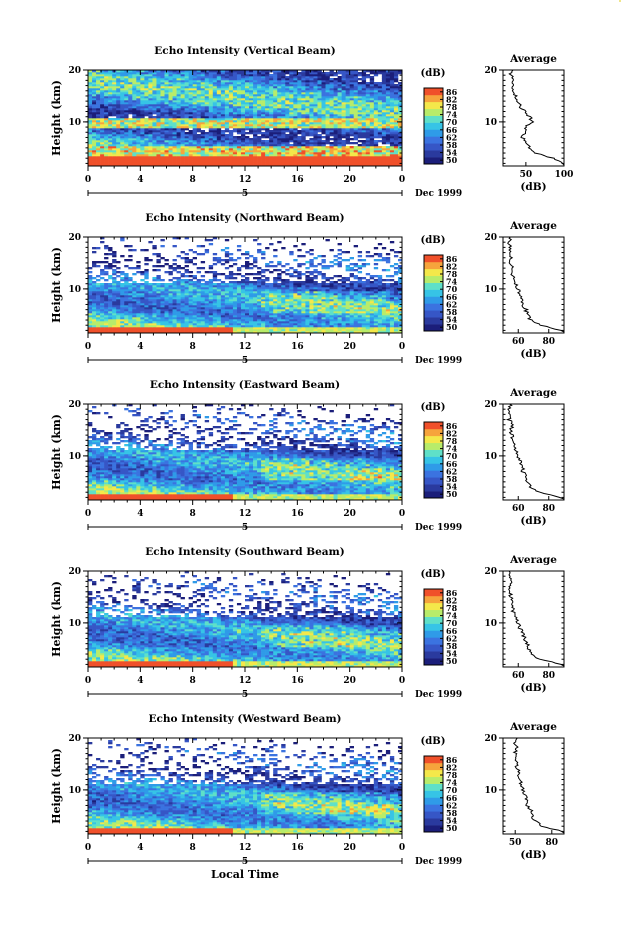 The height and width of the screenshot is (929, 623). What do you see at coordinates (245, 385) in the screenshot?
I see `panel-title: Echo Intensity (Eastward Beam)` at bounding box center [245, 385].